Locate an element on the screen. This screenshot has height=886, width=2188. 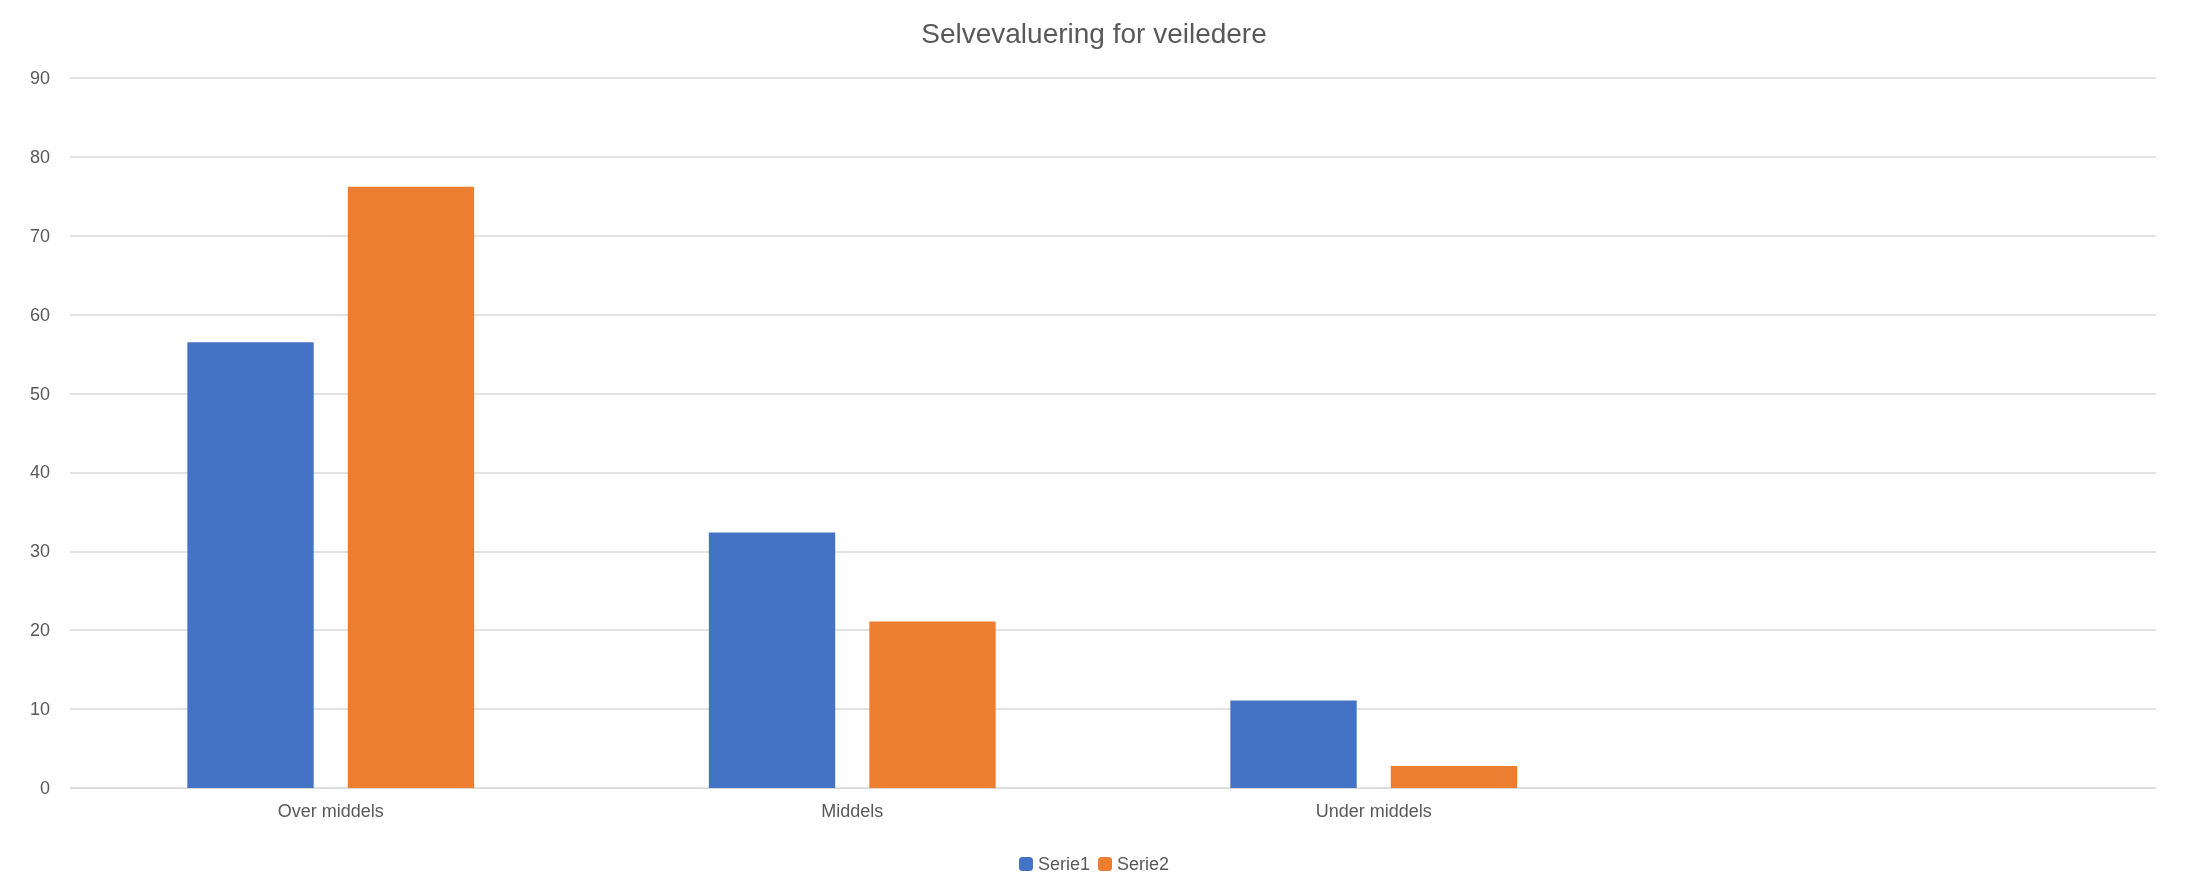
x-tick-label: Under middels is located at coordinates (1373, 811).